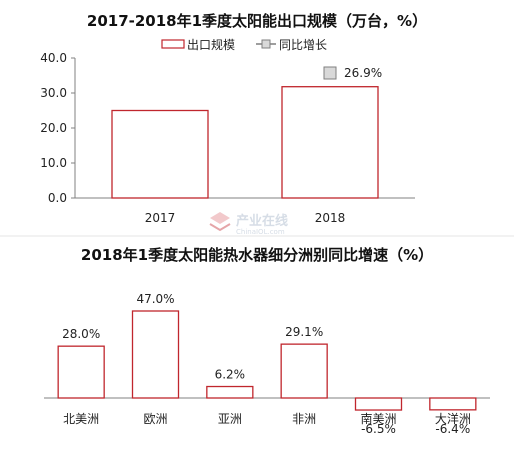 The width and height of the screenshot is (514, 454). I want to click on legend-label-growth: 同比增长, so click(303, 45).